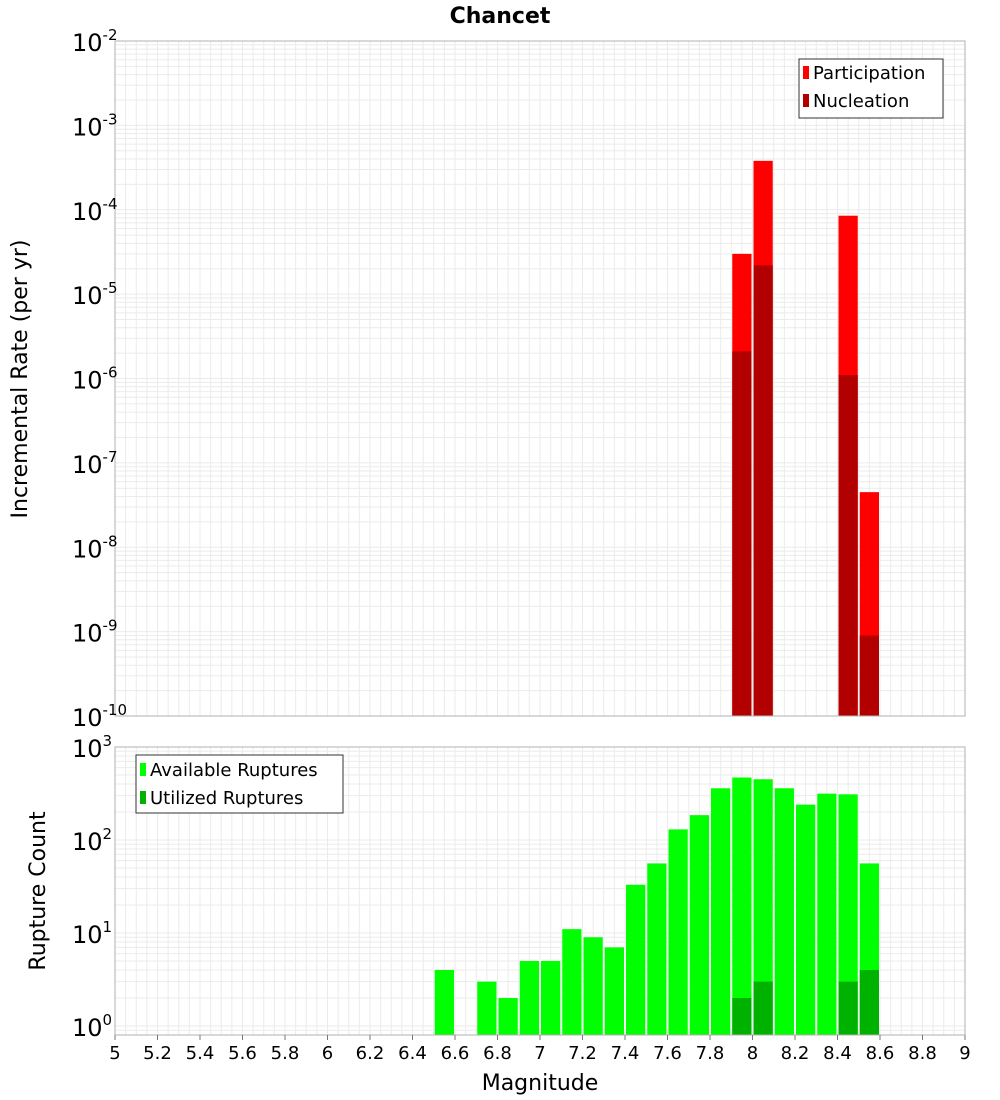 The image size is (1000, 1100). Describe the element at coordinates (242, 1053) in the screenshot. I see `x-tick-label: 5.6` at that location.